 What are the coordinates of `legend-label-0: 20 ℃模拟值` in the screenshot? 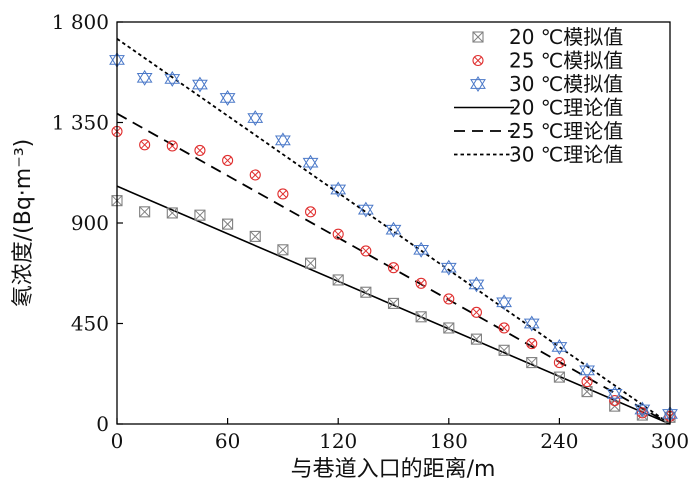 It's located at (566, 37).